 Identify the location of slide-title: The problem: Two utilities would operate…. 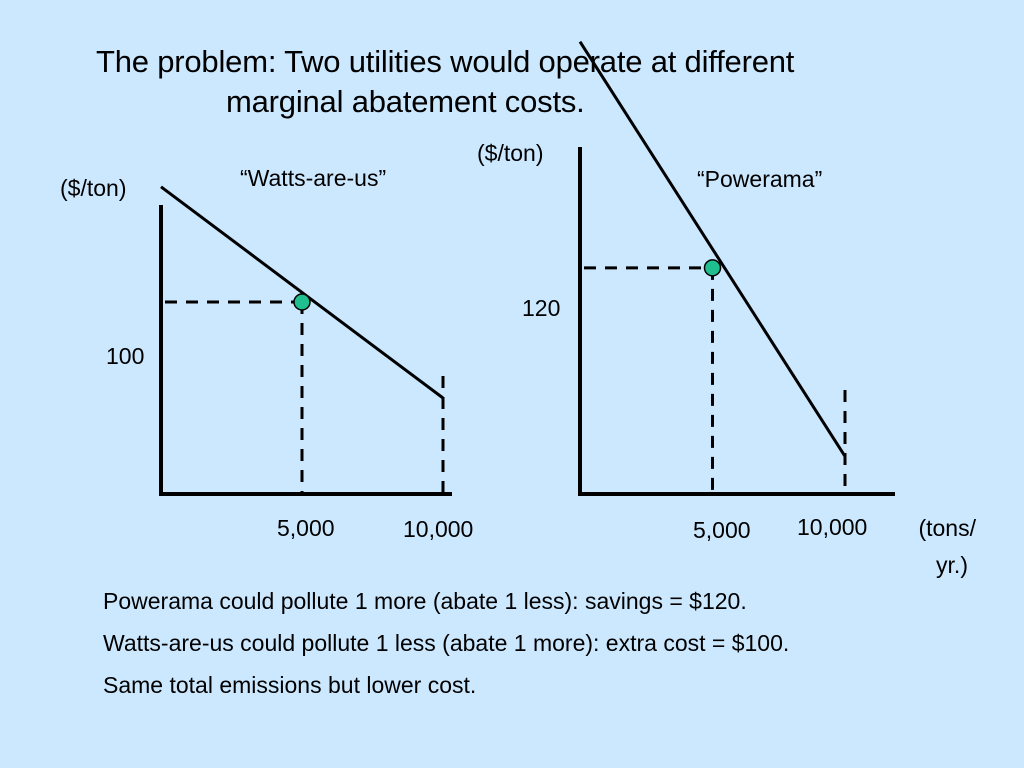
(536, 82).